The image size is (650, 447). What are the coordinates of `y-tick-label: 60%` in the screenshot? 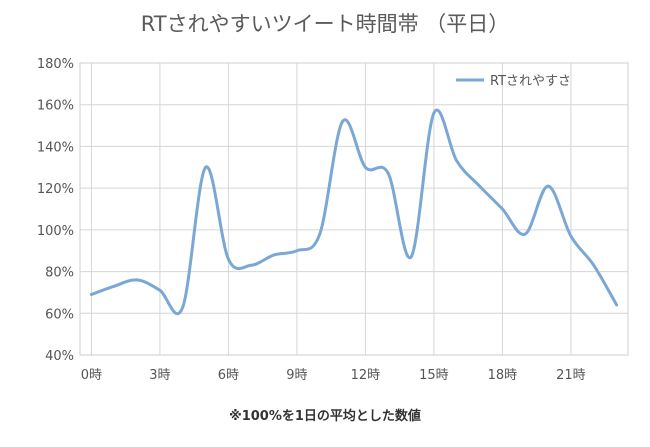 It's located at (59, 314).